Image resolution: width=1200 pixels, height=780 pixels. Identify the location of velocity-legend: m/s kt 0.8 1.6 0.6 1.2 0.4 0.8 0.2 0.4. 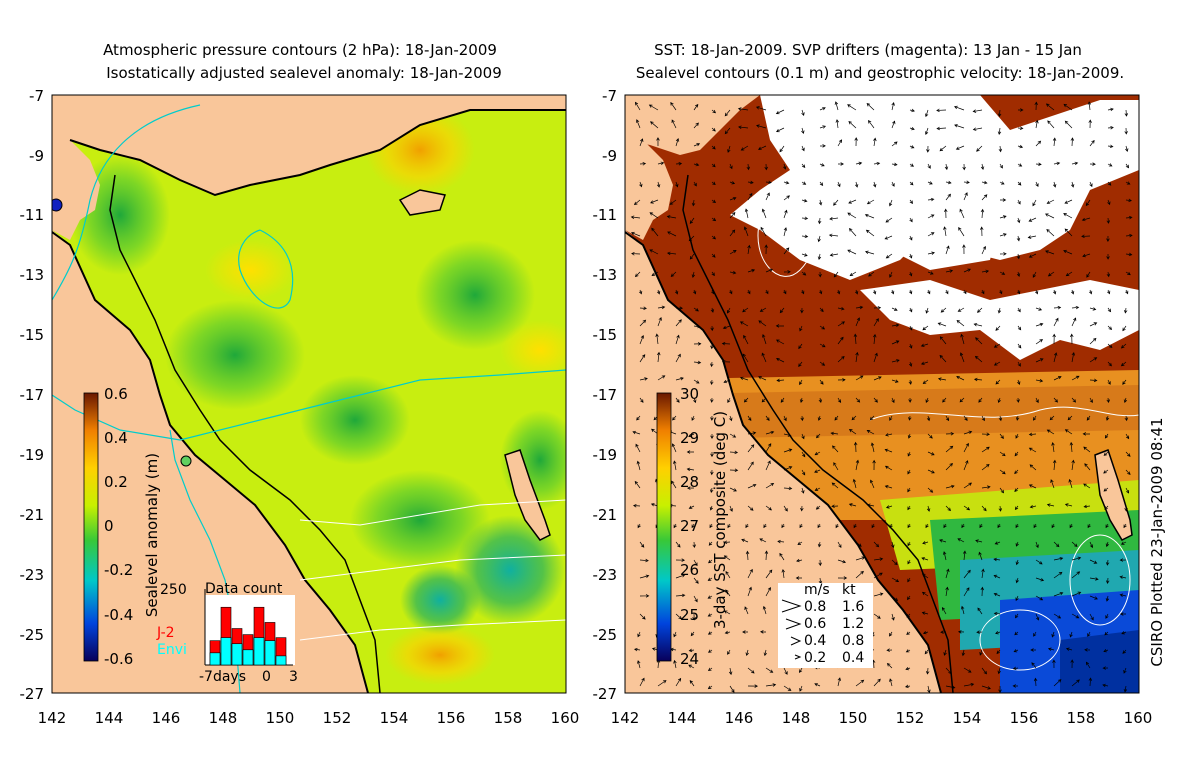
(825, 625).